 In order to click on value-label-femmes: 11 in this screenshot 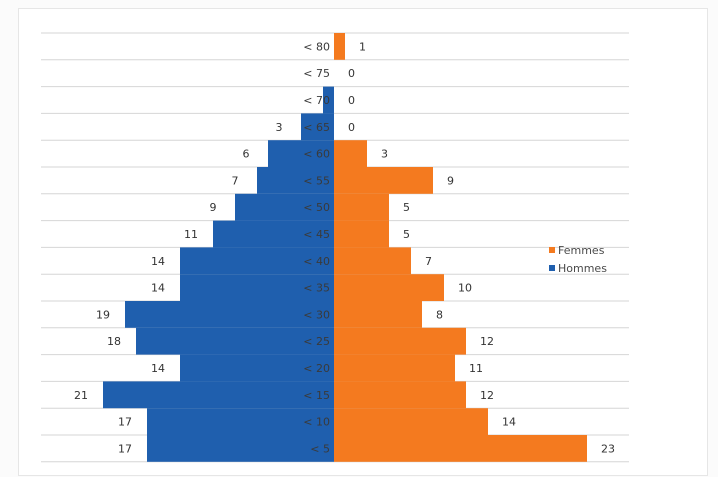, I will do `click(476, 368)`.